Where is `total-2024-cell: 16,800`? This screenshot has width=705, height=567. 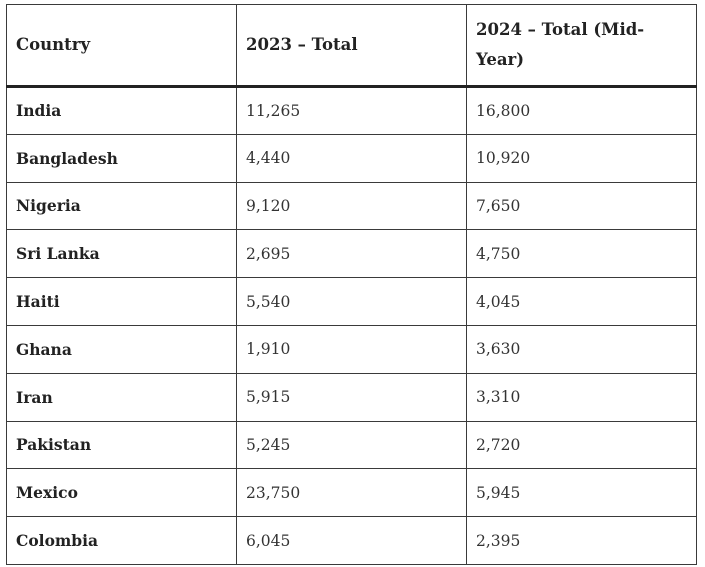
total-2024-cell: 16,800 is located at coordinates (581, 110).